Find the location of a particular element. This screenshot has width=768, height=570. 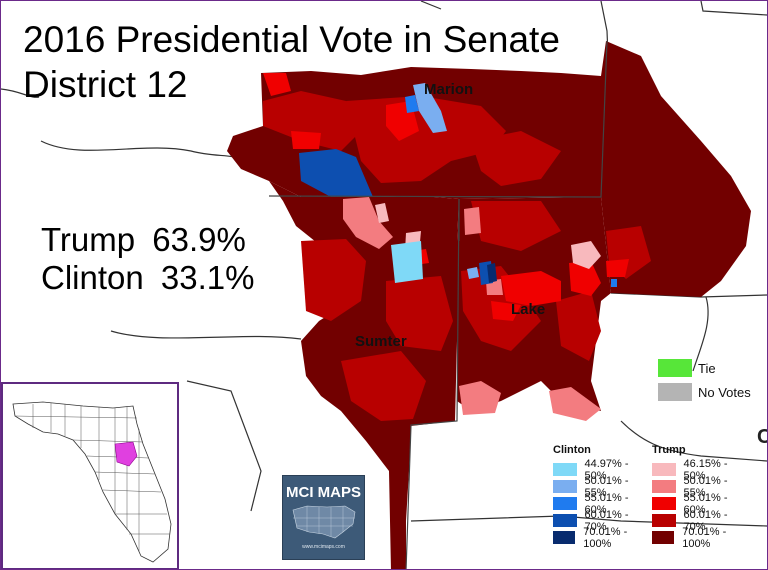

legend-label: Tie is located at coordinates (707, 368).